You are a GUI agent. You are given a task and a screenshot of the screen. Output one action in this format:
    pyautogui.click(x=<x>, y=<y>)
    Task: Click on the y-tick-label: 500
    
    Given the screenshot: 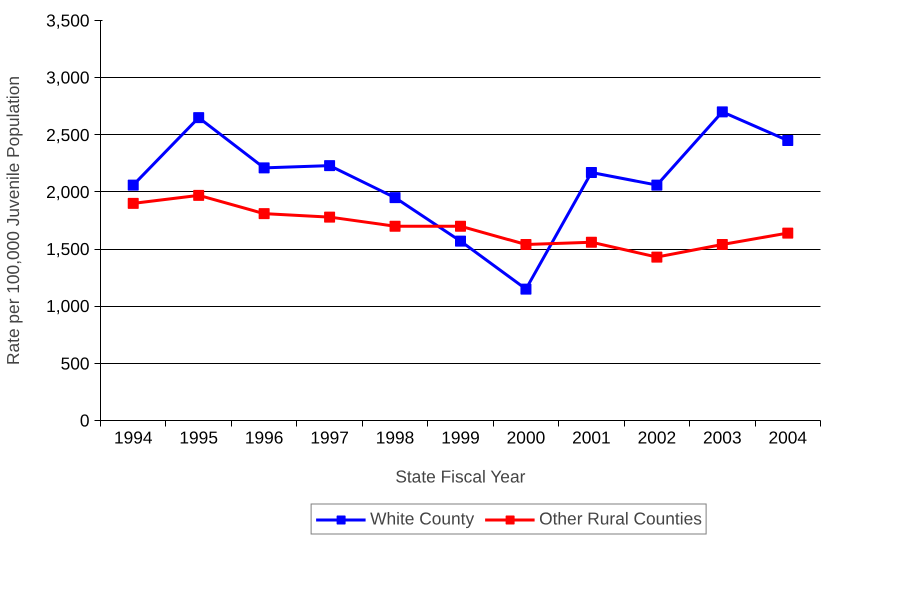 What is the action you would take?
    pyautogui.click(x=75, y=363)
    